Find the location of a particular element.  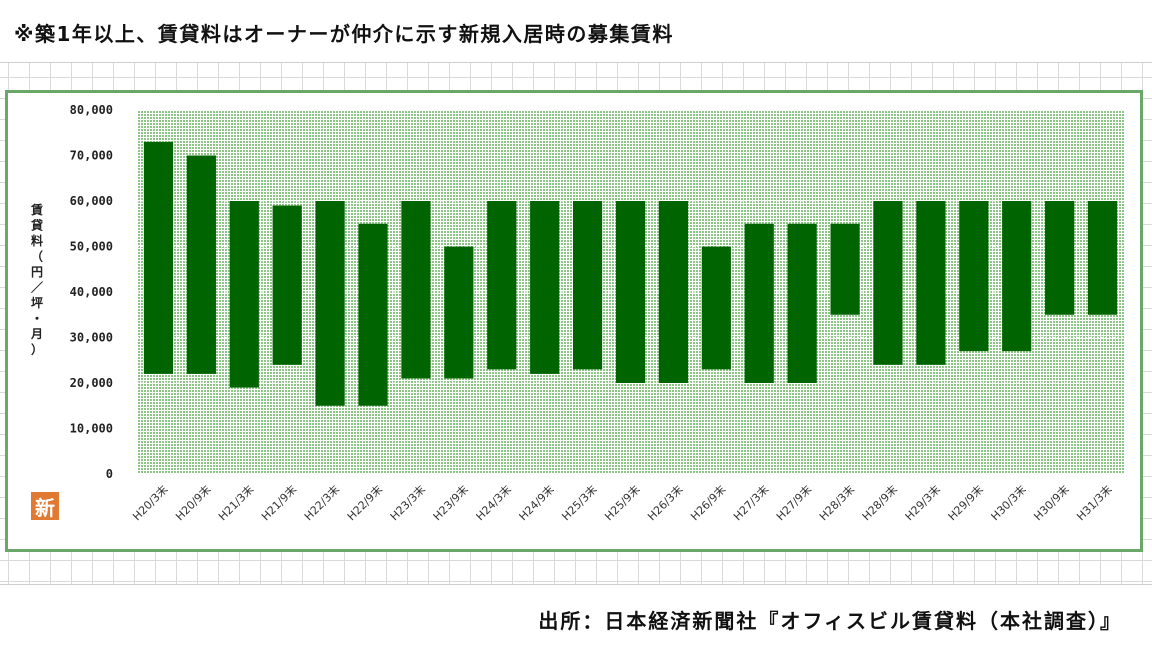

y-tick-label: 50,000 is located at coordinates (91, 247).